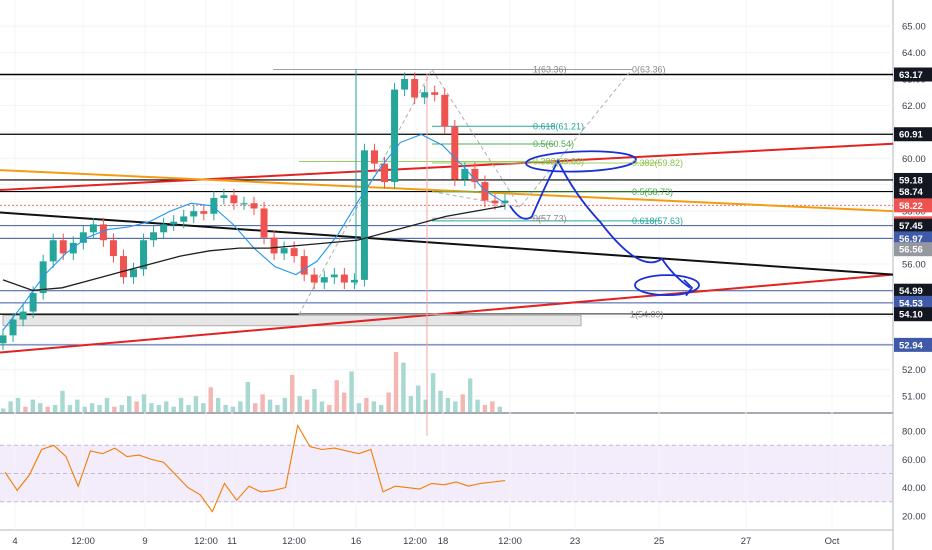  I want to click on fib-label: 0.382(59.88), so click(558, 161).